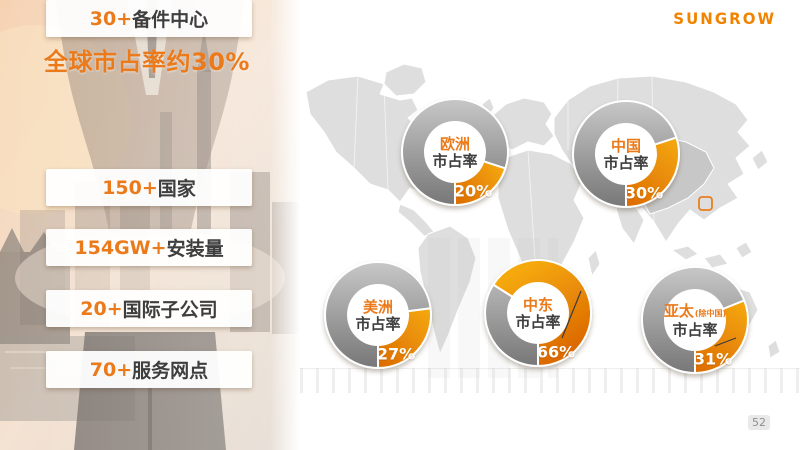 The image size is (800, 450). I want to click on stat-label: 服务网点, so click(170, 371).